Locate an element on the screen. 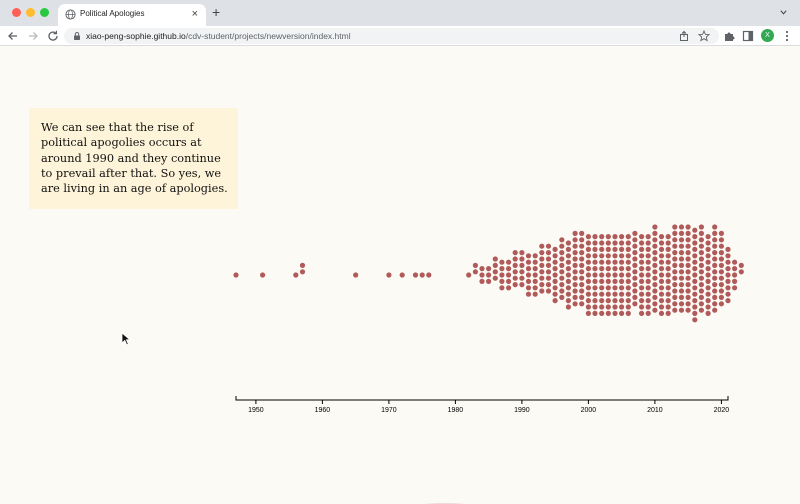 Image resolution: width=800 pixels, height=504 pixels. back-arrow-icon is located at coordinates (13, 36).